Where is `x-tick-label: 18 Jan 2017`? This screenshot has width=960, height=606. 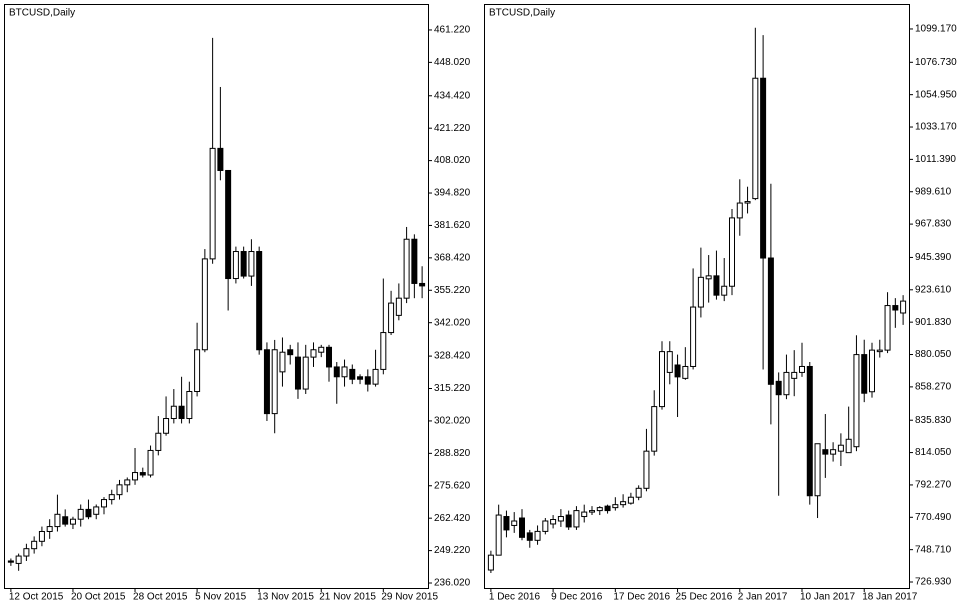 x-tick-label: 18 Jan 2017 is located at coordinates (889, 597).